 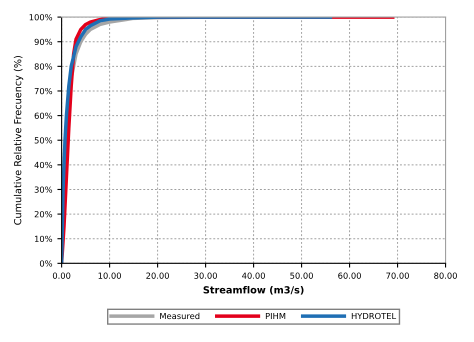 I want to click on x-tick-label: 80.00, so click(x=445, y=275).